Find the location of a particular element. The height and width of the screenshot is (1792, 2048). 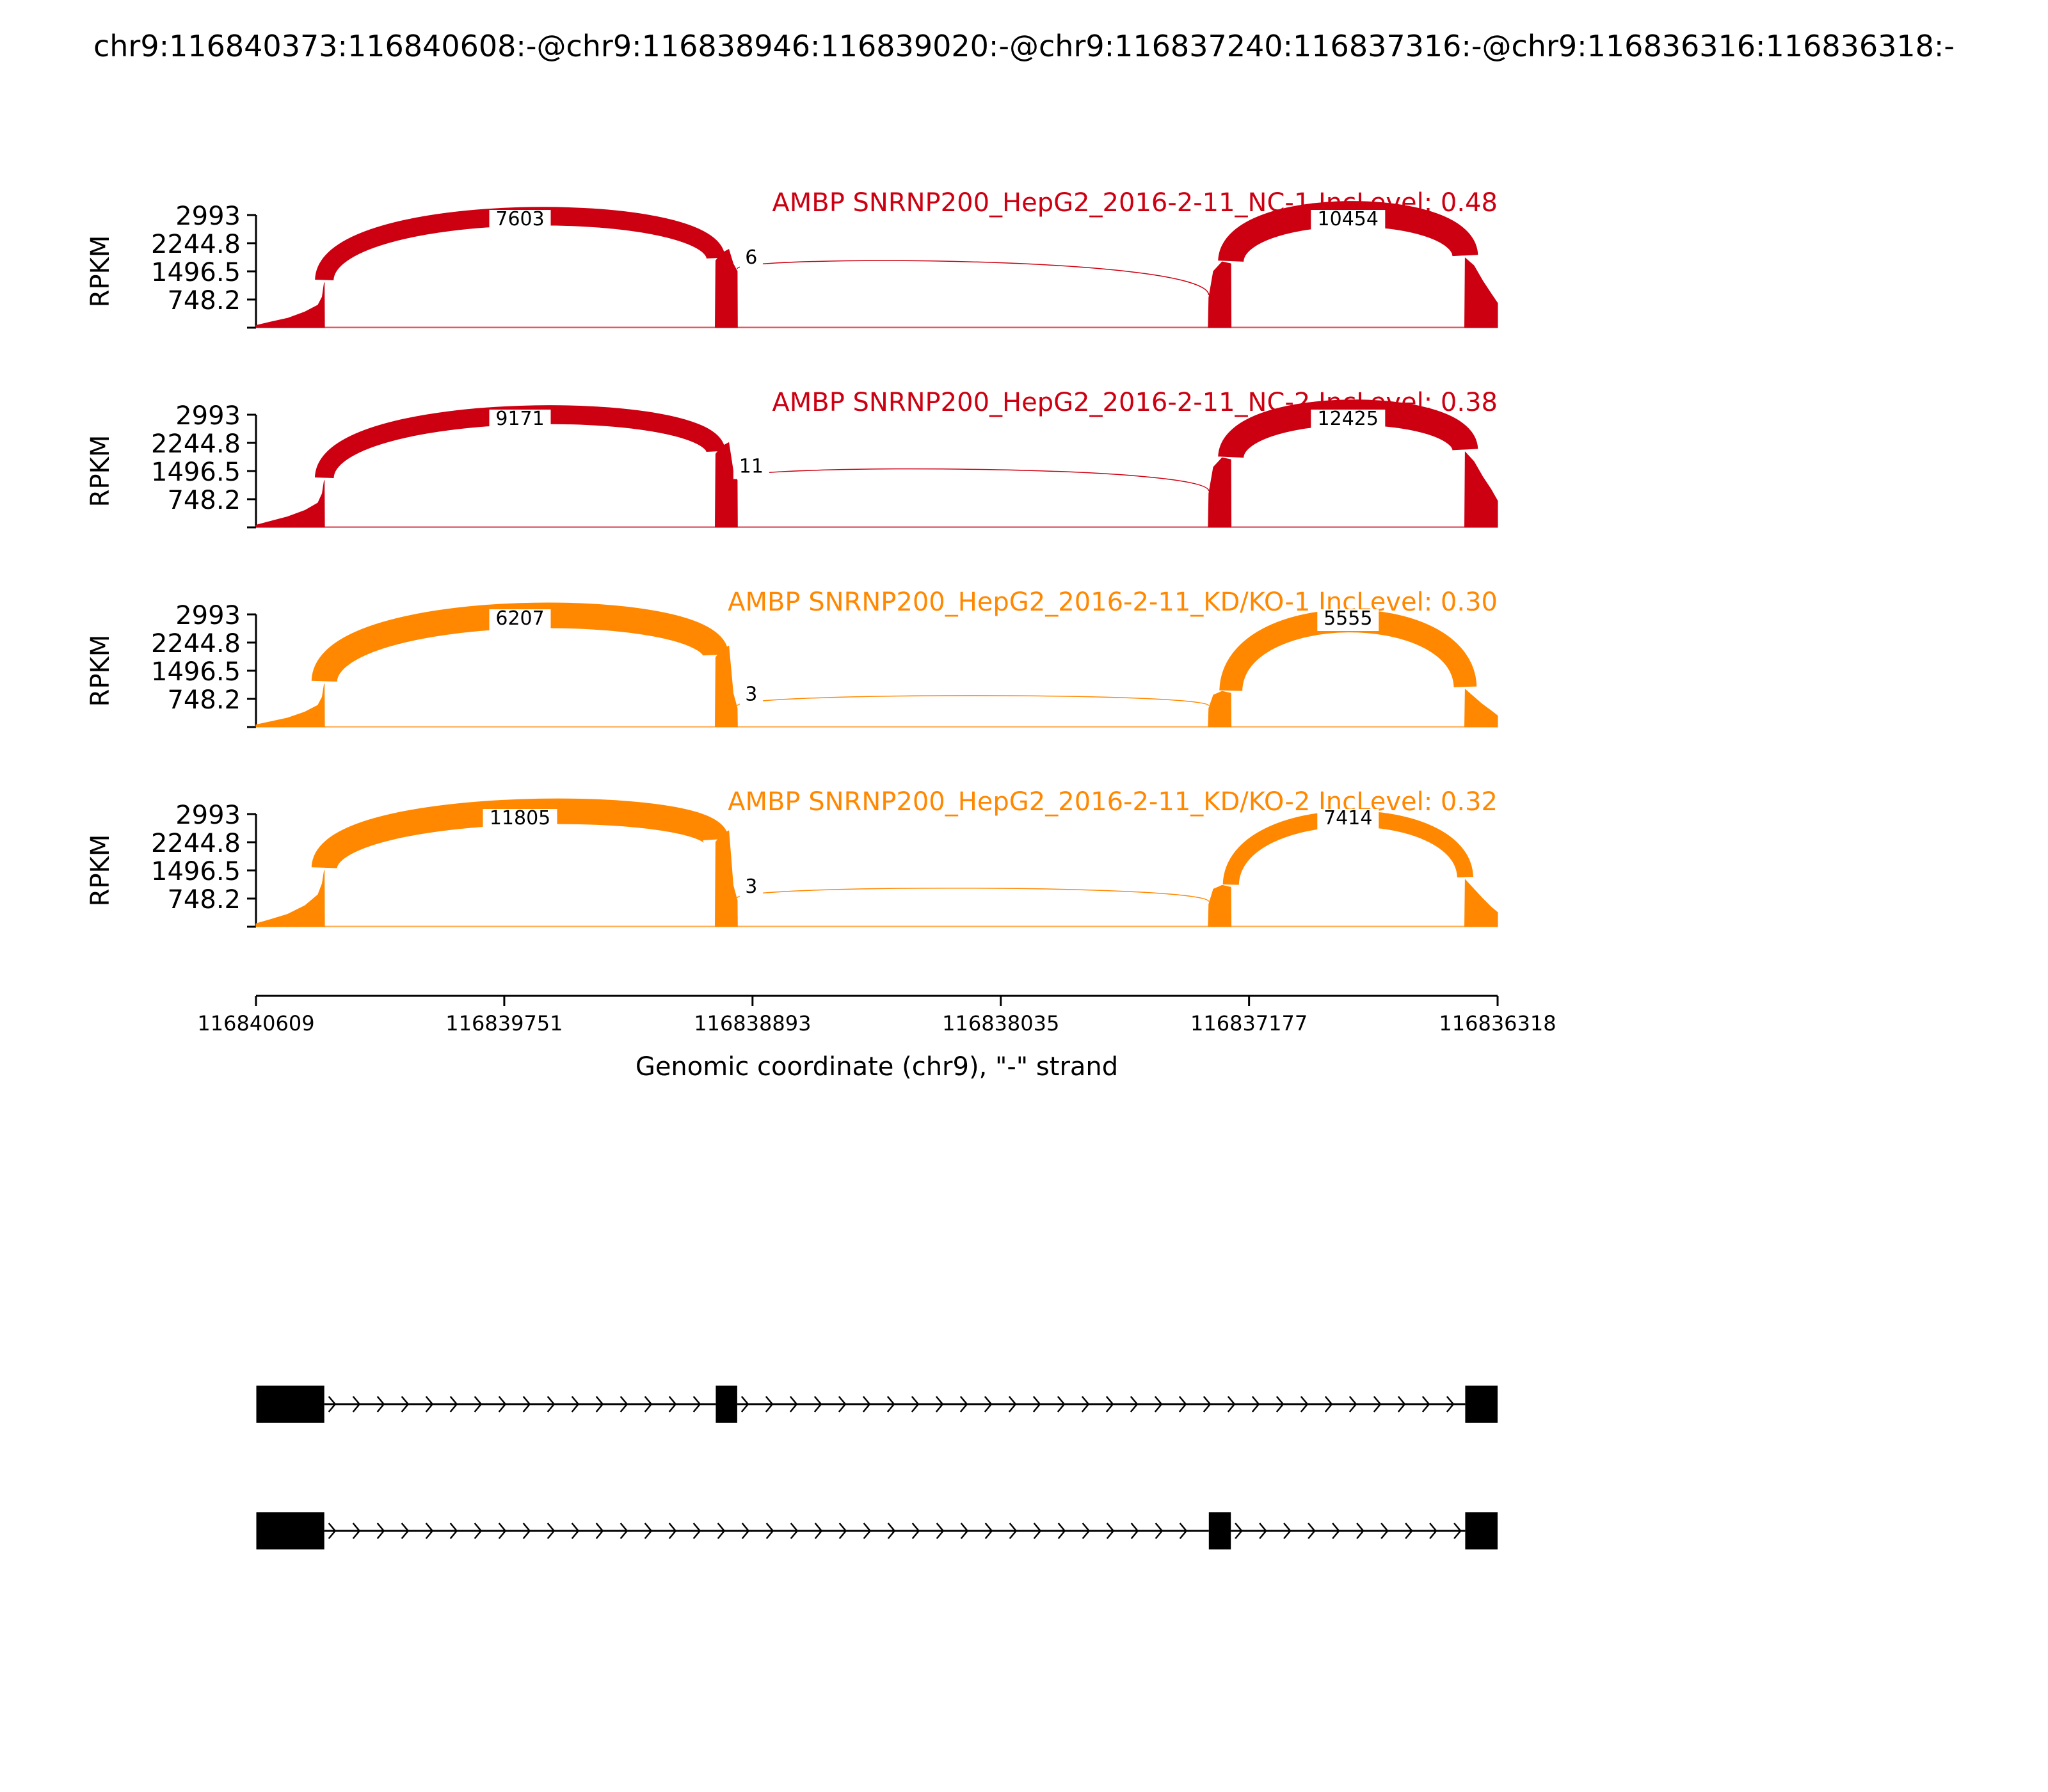

junction-count-label: 7603 is located at coordinates (519, 219).